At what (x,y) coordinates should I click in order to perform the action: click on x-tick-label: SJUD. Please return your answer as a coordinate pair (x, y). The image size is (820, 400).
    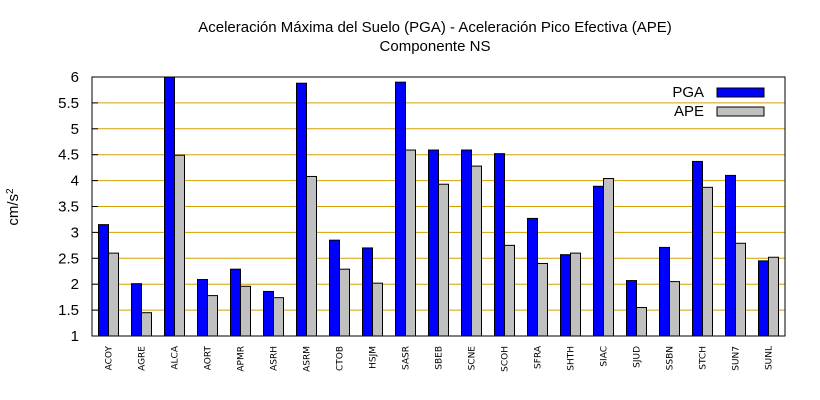
    Looking at the image, I should click on (638, 357).